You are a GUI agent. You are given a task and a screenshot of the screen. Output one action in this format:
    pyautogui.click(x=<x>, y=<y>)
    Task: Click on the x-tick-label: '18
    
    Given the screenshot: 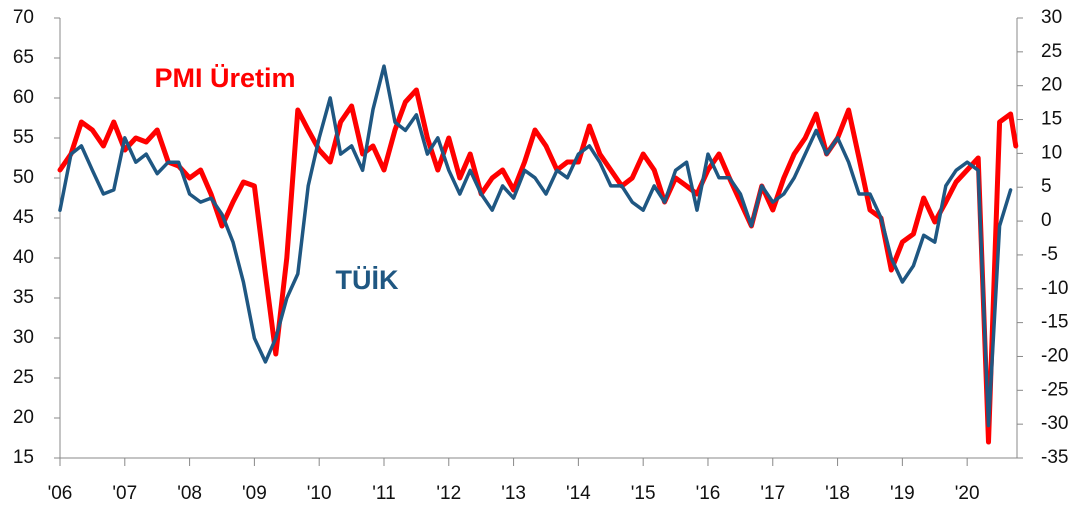 What is the action you would take?
    pyautogui.click(x=837, y=493)
    